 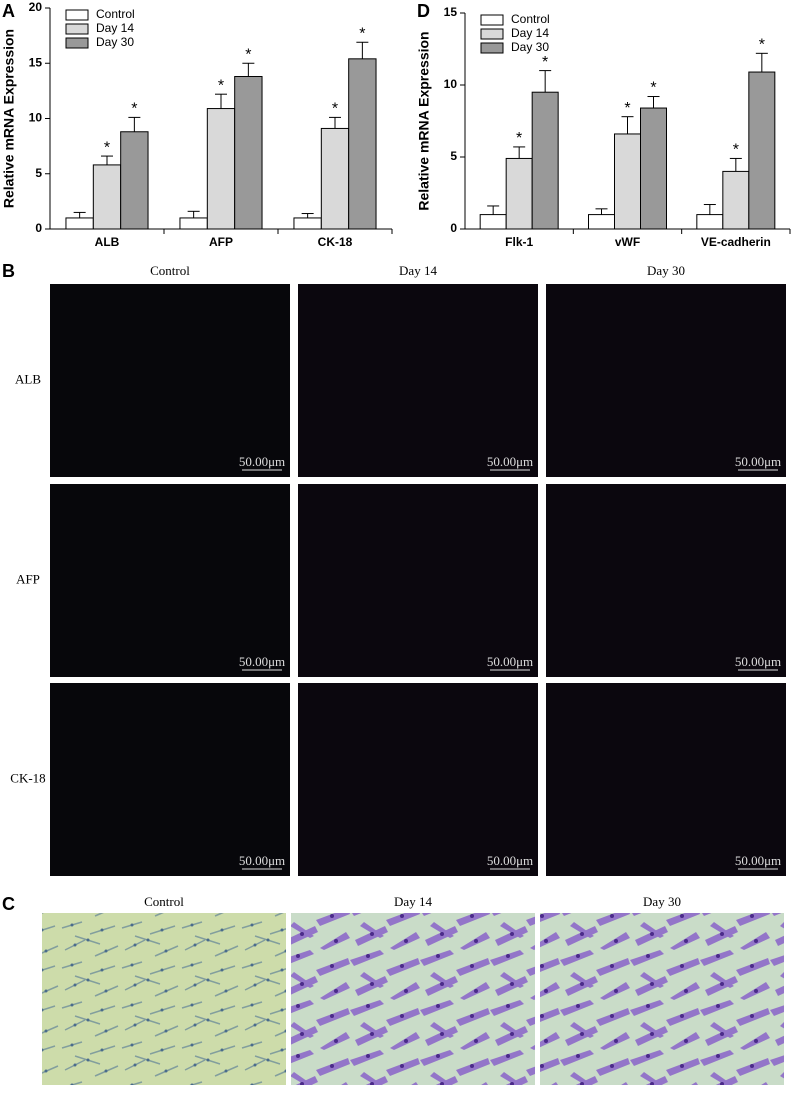 I want to click on panel-label: A, so click(x=8, y=11).